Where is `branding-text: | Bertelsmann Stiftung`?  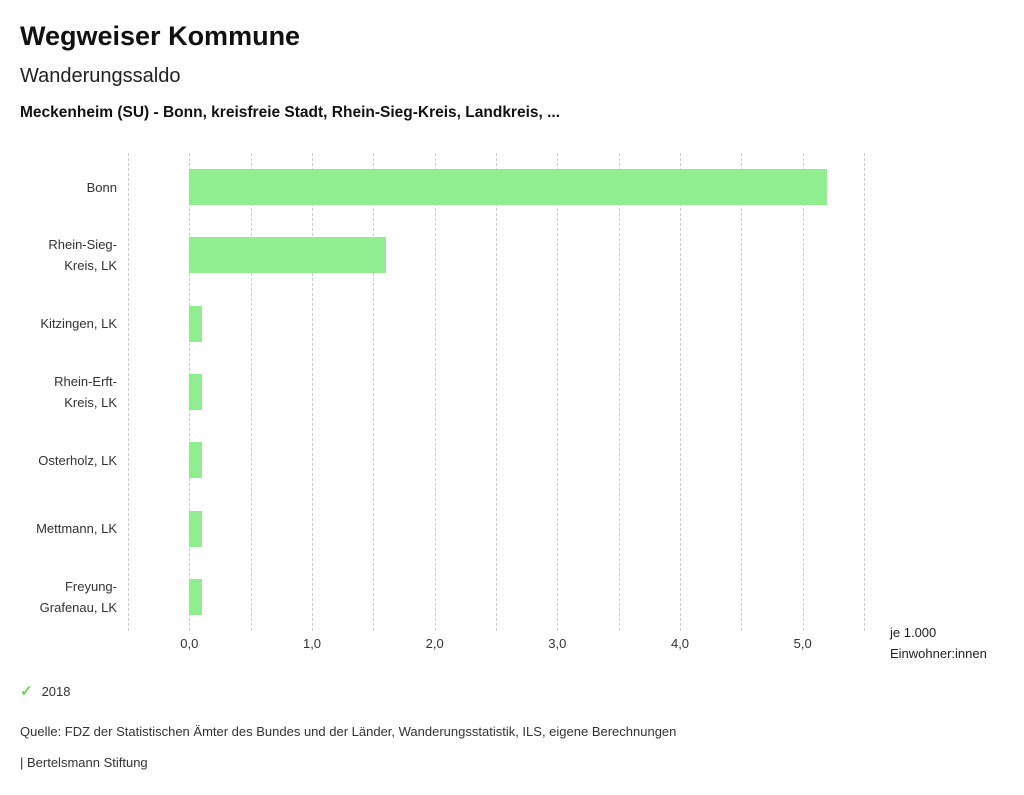
branding-text: | Bertelsmann Stiftung is located at coordinates (84, 762).